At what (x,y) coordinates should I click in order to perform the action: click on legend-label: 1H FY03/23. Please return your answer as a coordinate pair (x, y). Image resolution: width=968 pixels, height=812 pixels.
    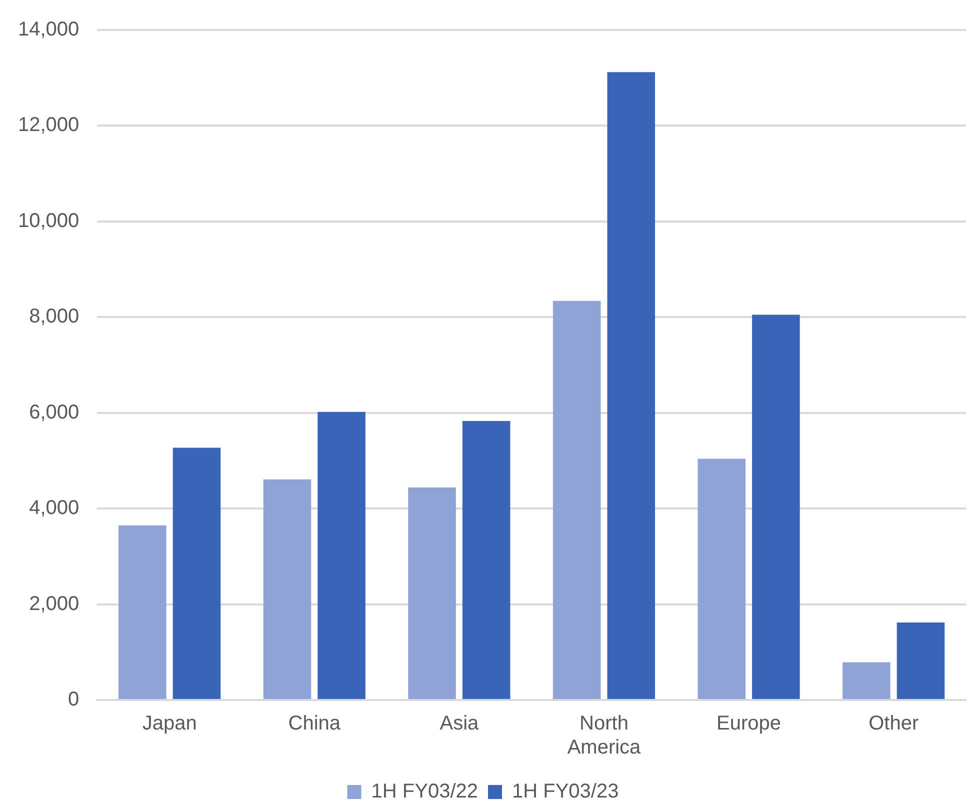
    Looking at the image, I should click on (565, 791).